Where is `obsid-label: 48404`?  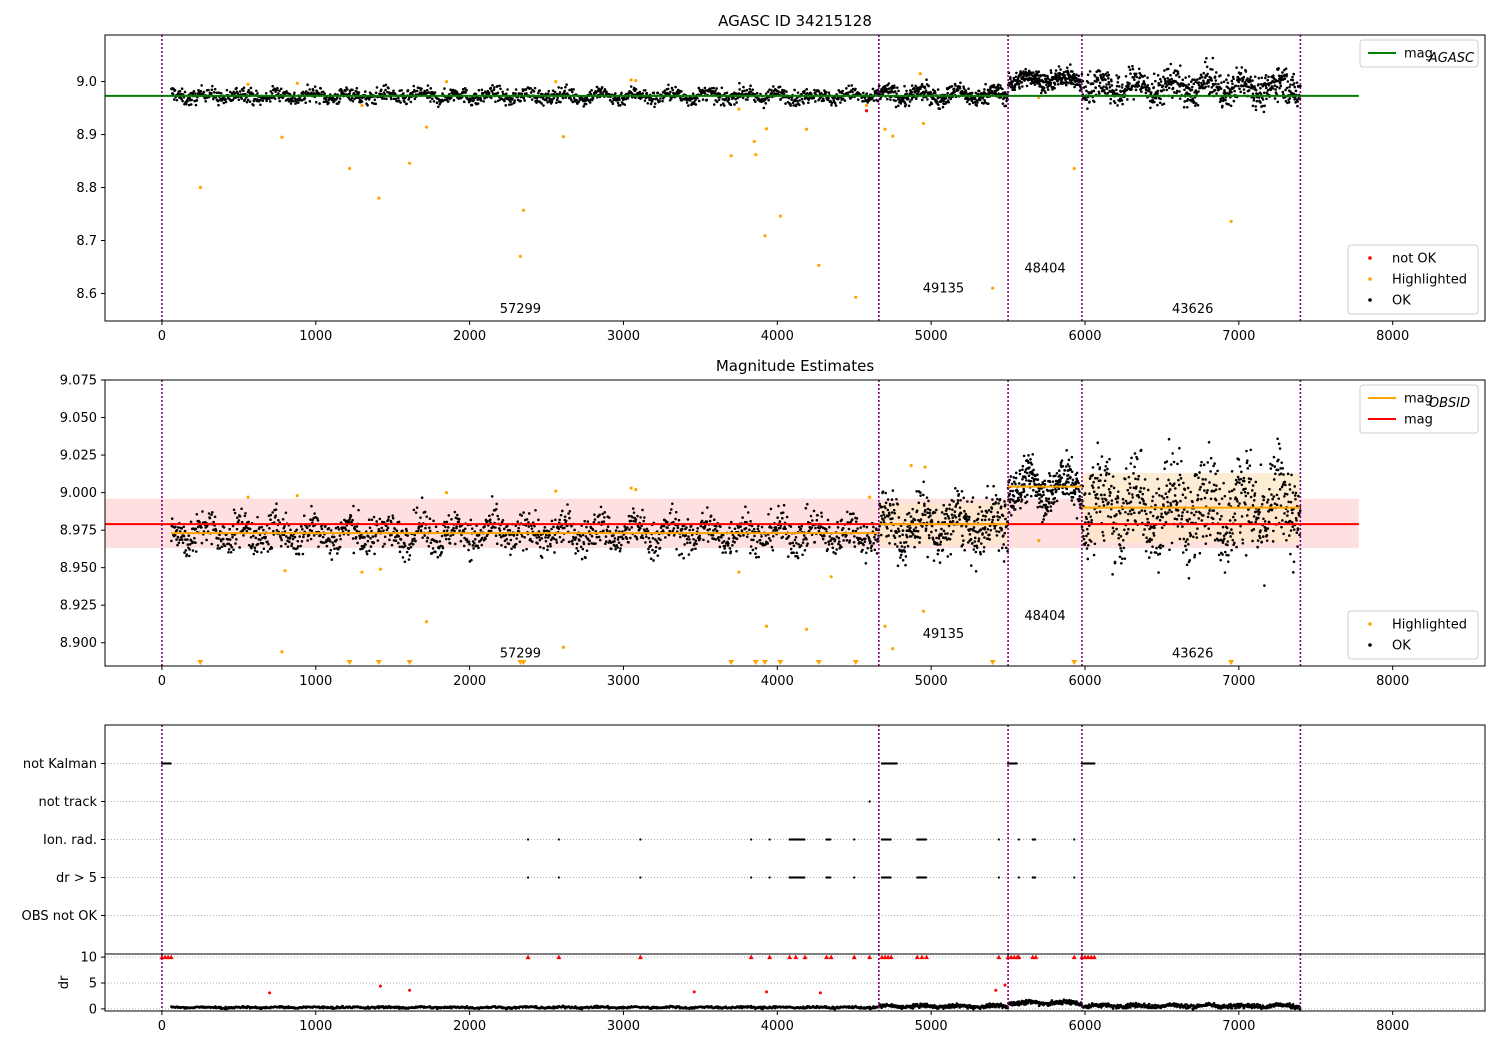
obsid-label: 48404 is located at coordinates (1044, 269).